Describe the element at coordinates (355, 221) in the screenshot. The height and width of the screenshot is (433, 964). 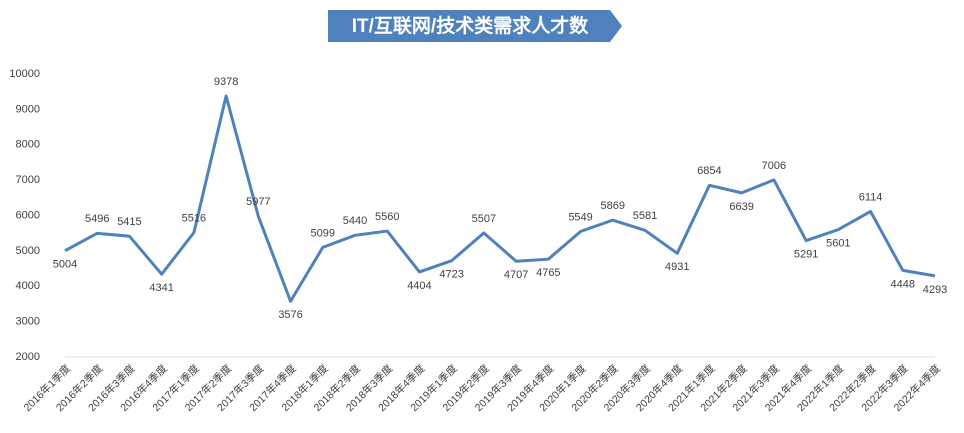
I see `data-label: 5440` at that location.